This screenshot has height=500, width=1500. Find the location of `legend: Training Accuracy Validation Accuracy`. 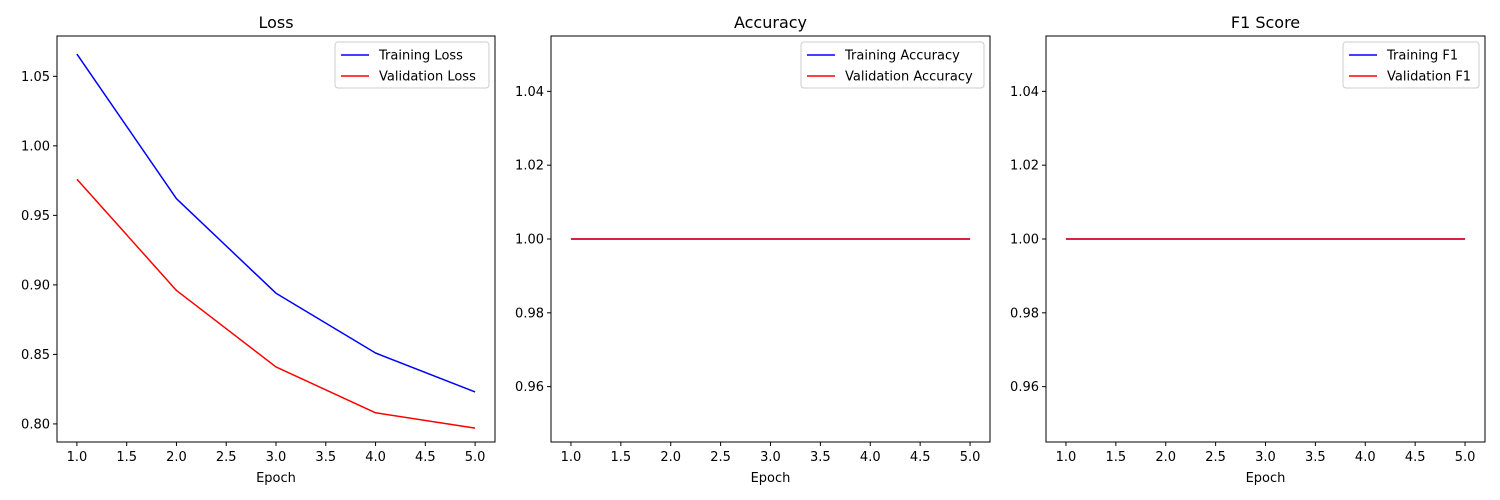

legend: Training Accuracy Validation Accuracy is located at coordinates (892, 65).